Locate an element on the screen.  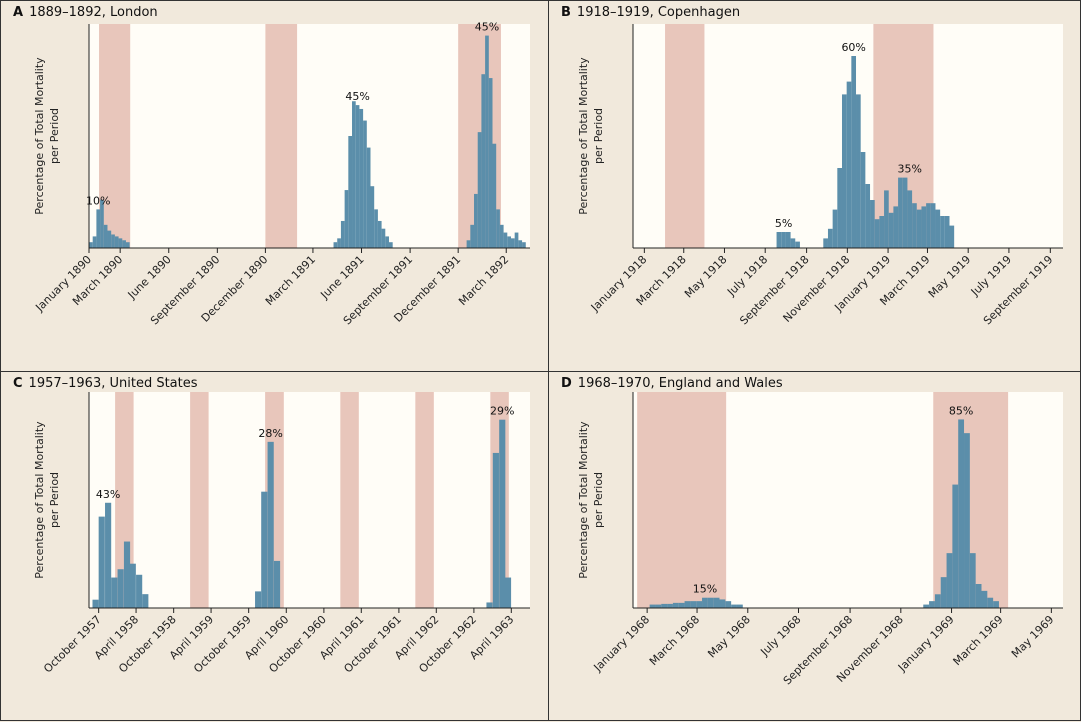
panel-d-title: D 1968–1970, England and Wales is located at coordinates (672, 383).